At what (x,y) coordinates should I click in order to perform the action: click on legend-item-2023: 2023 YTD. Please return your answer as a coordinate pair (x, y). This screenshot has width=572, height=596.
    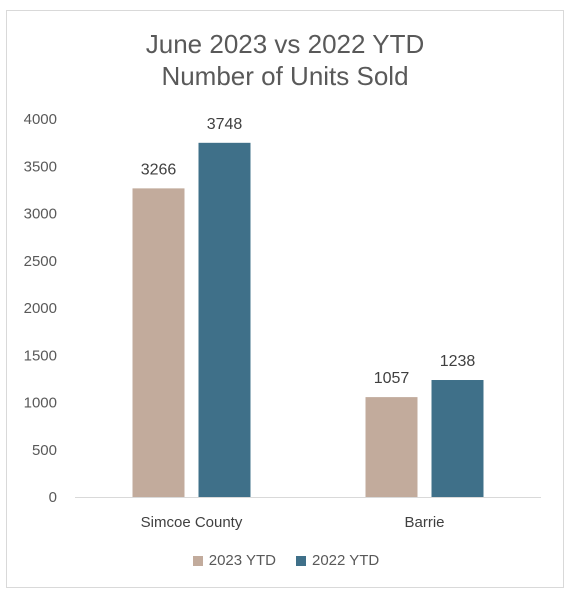
    Looking at the image, I should click on (234, 560).